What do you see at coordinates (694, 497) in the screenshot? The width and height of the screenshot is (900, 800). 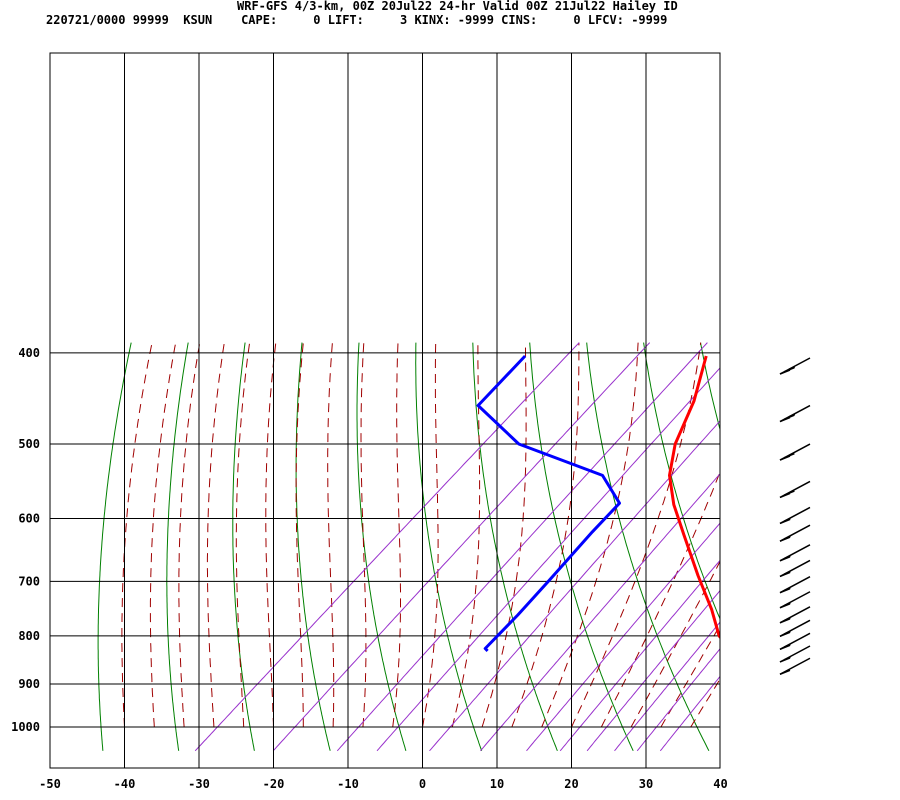 I see `temperature-trace` at bounding box center [694, 497].